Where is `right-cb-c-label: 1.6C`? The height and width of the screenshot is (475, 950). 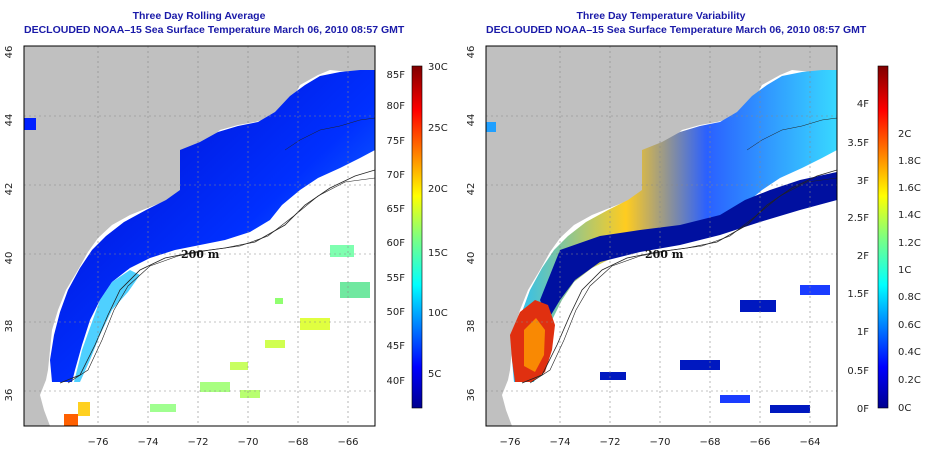 right-cb-c-label: 1.6C is located at coordinates (909, 188).